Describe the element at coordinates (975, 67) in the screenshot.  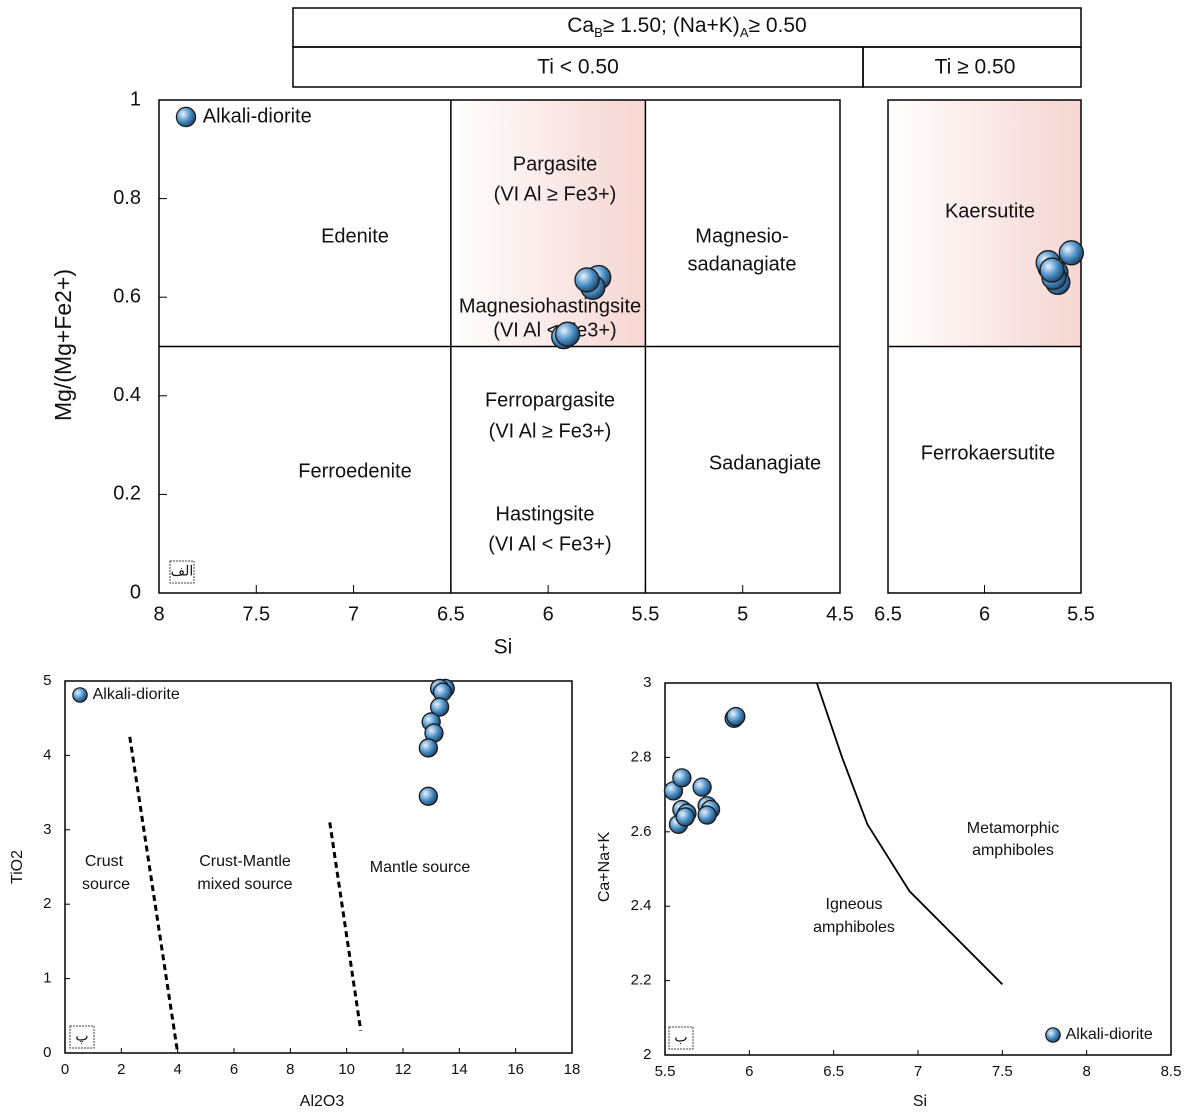
I see `header-text: Ti ≥ 0.50` at that location.